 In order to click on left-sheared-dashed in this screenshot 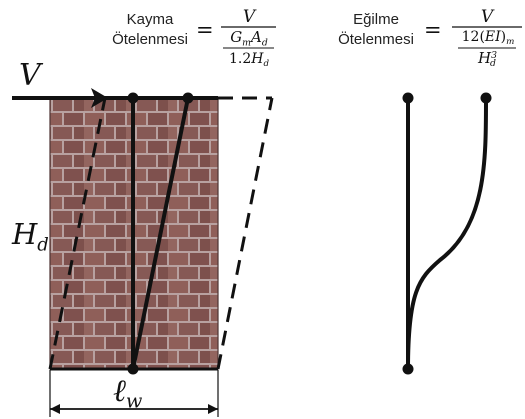, I will do `click(77, 233)`.